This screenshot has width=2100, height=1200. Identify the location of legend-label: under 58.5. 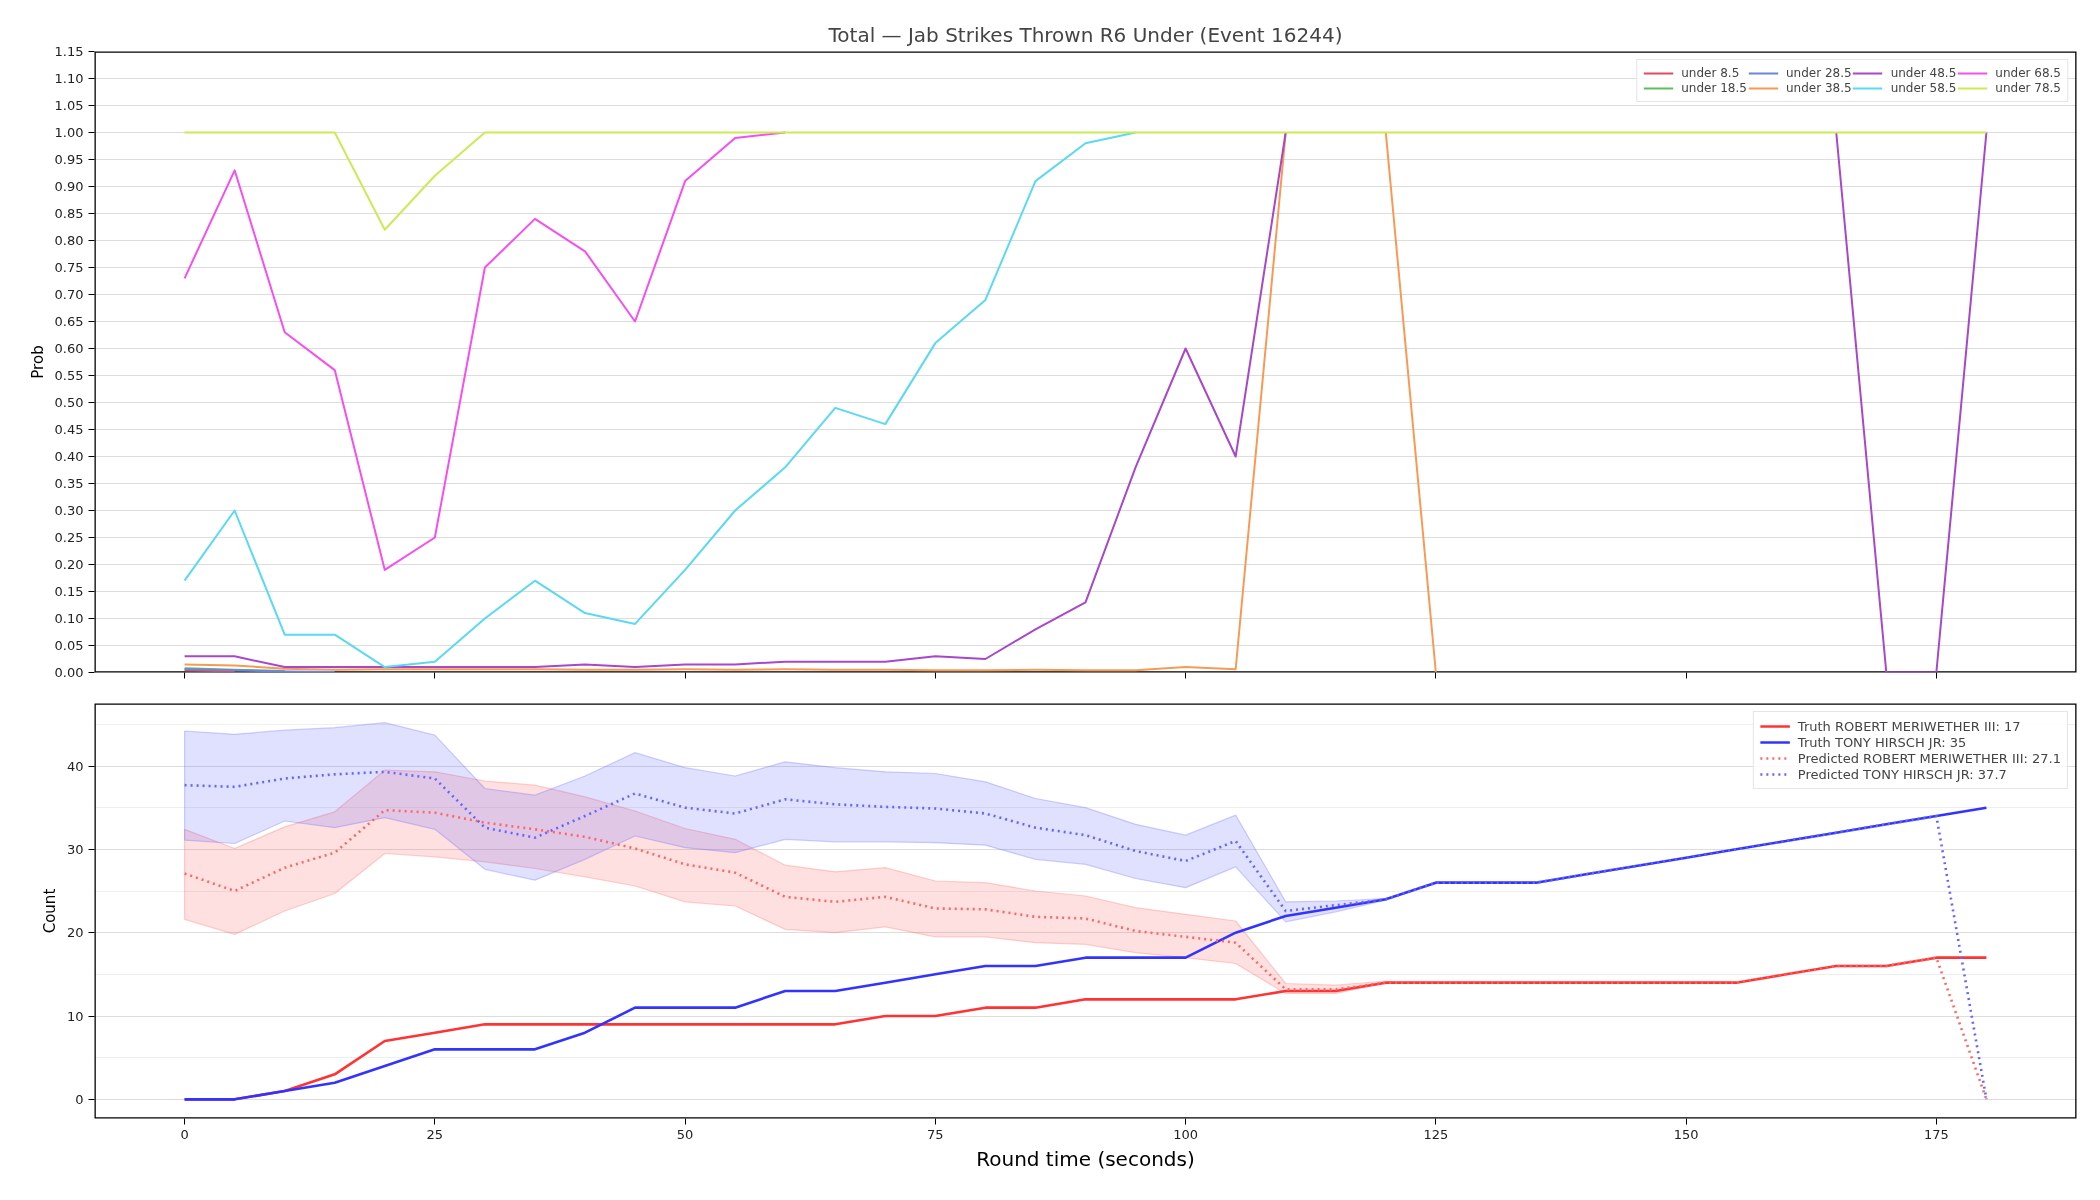
(1923, 88).